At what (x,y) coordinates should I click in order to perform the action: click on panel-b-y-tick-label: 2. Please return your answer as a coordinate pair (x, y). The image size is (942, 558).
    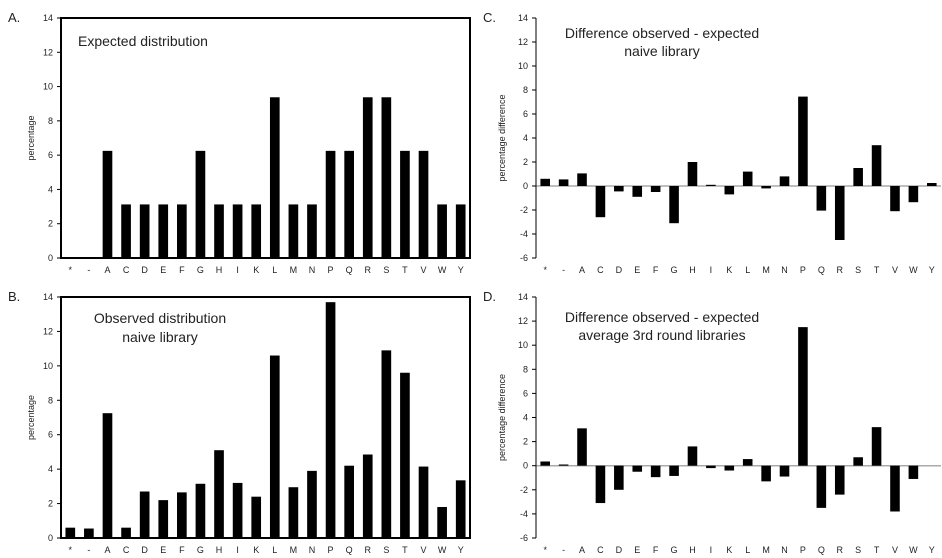
    Looking at the image, I should click on (50, 504).